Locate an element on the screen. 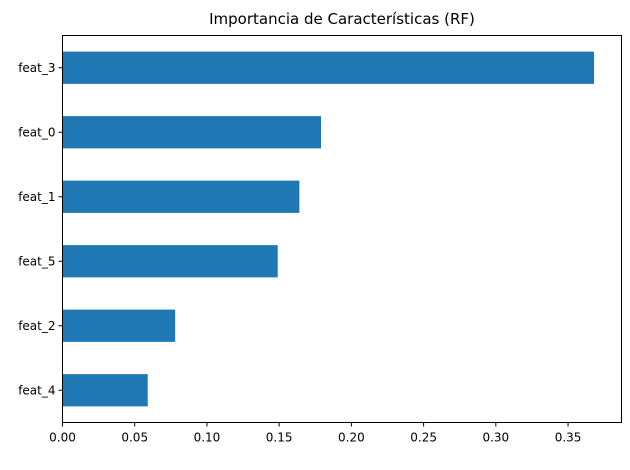  y-axis-ticks: feat_3 feat_0 feat_1 feat_5 feat_2 feat_4 is located at coordinates (40, 229).